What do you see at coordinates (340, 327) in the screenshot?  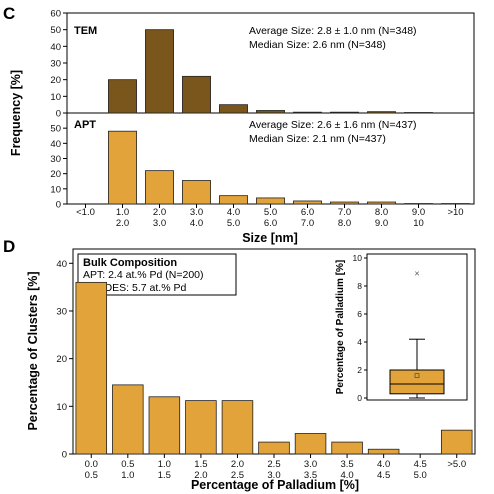 I see `inset-y-axis-label: Percentage of Palladium [%]` at bounding box center [340, 327].